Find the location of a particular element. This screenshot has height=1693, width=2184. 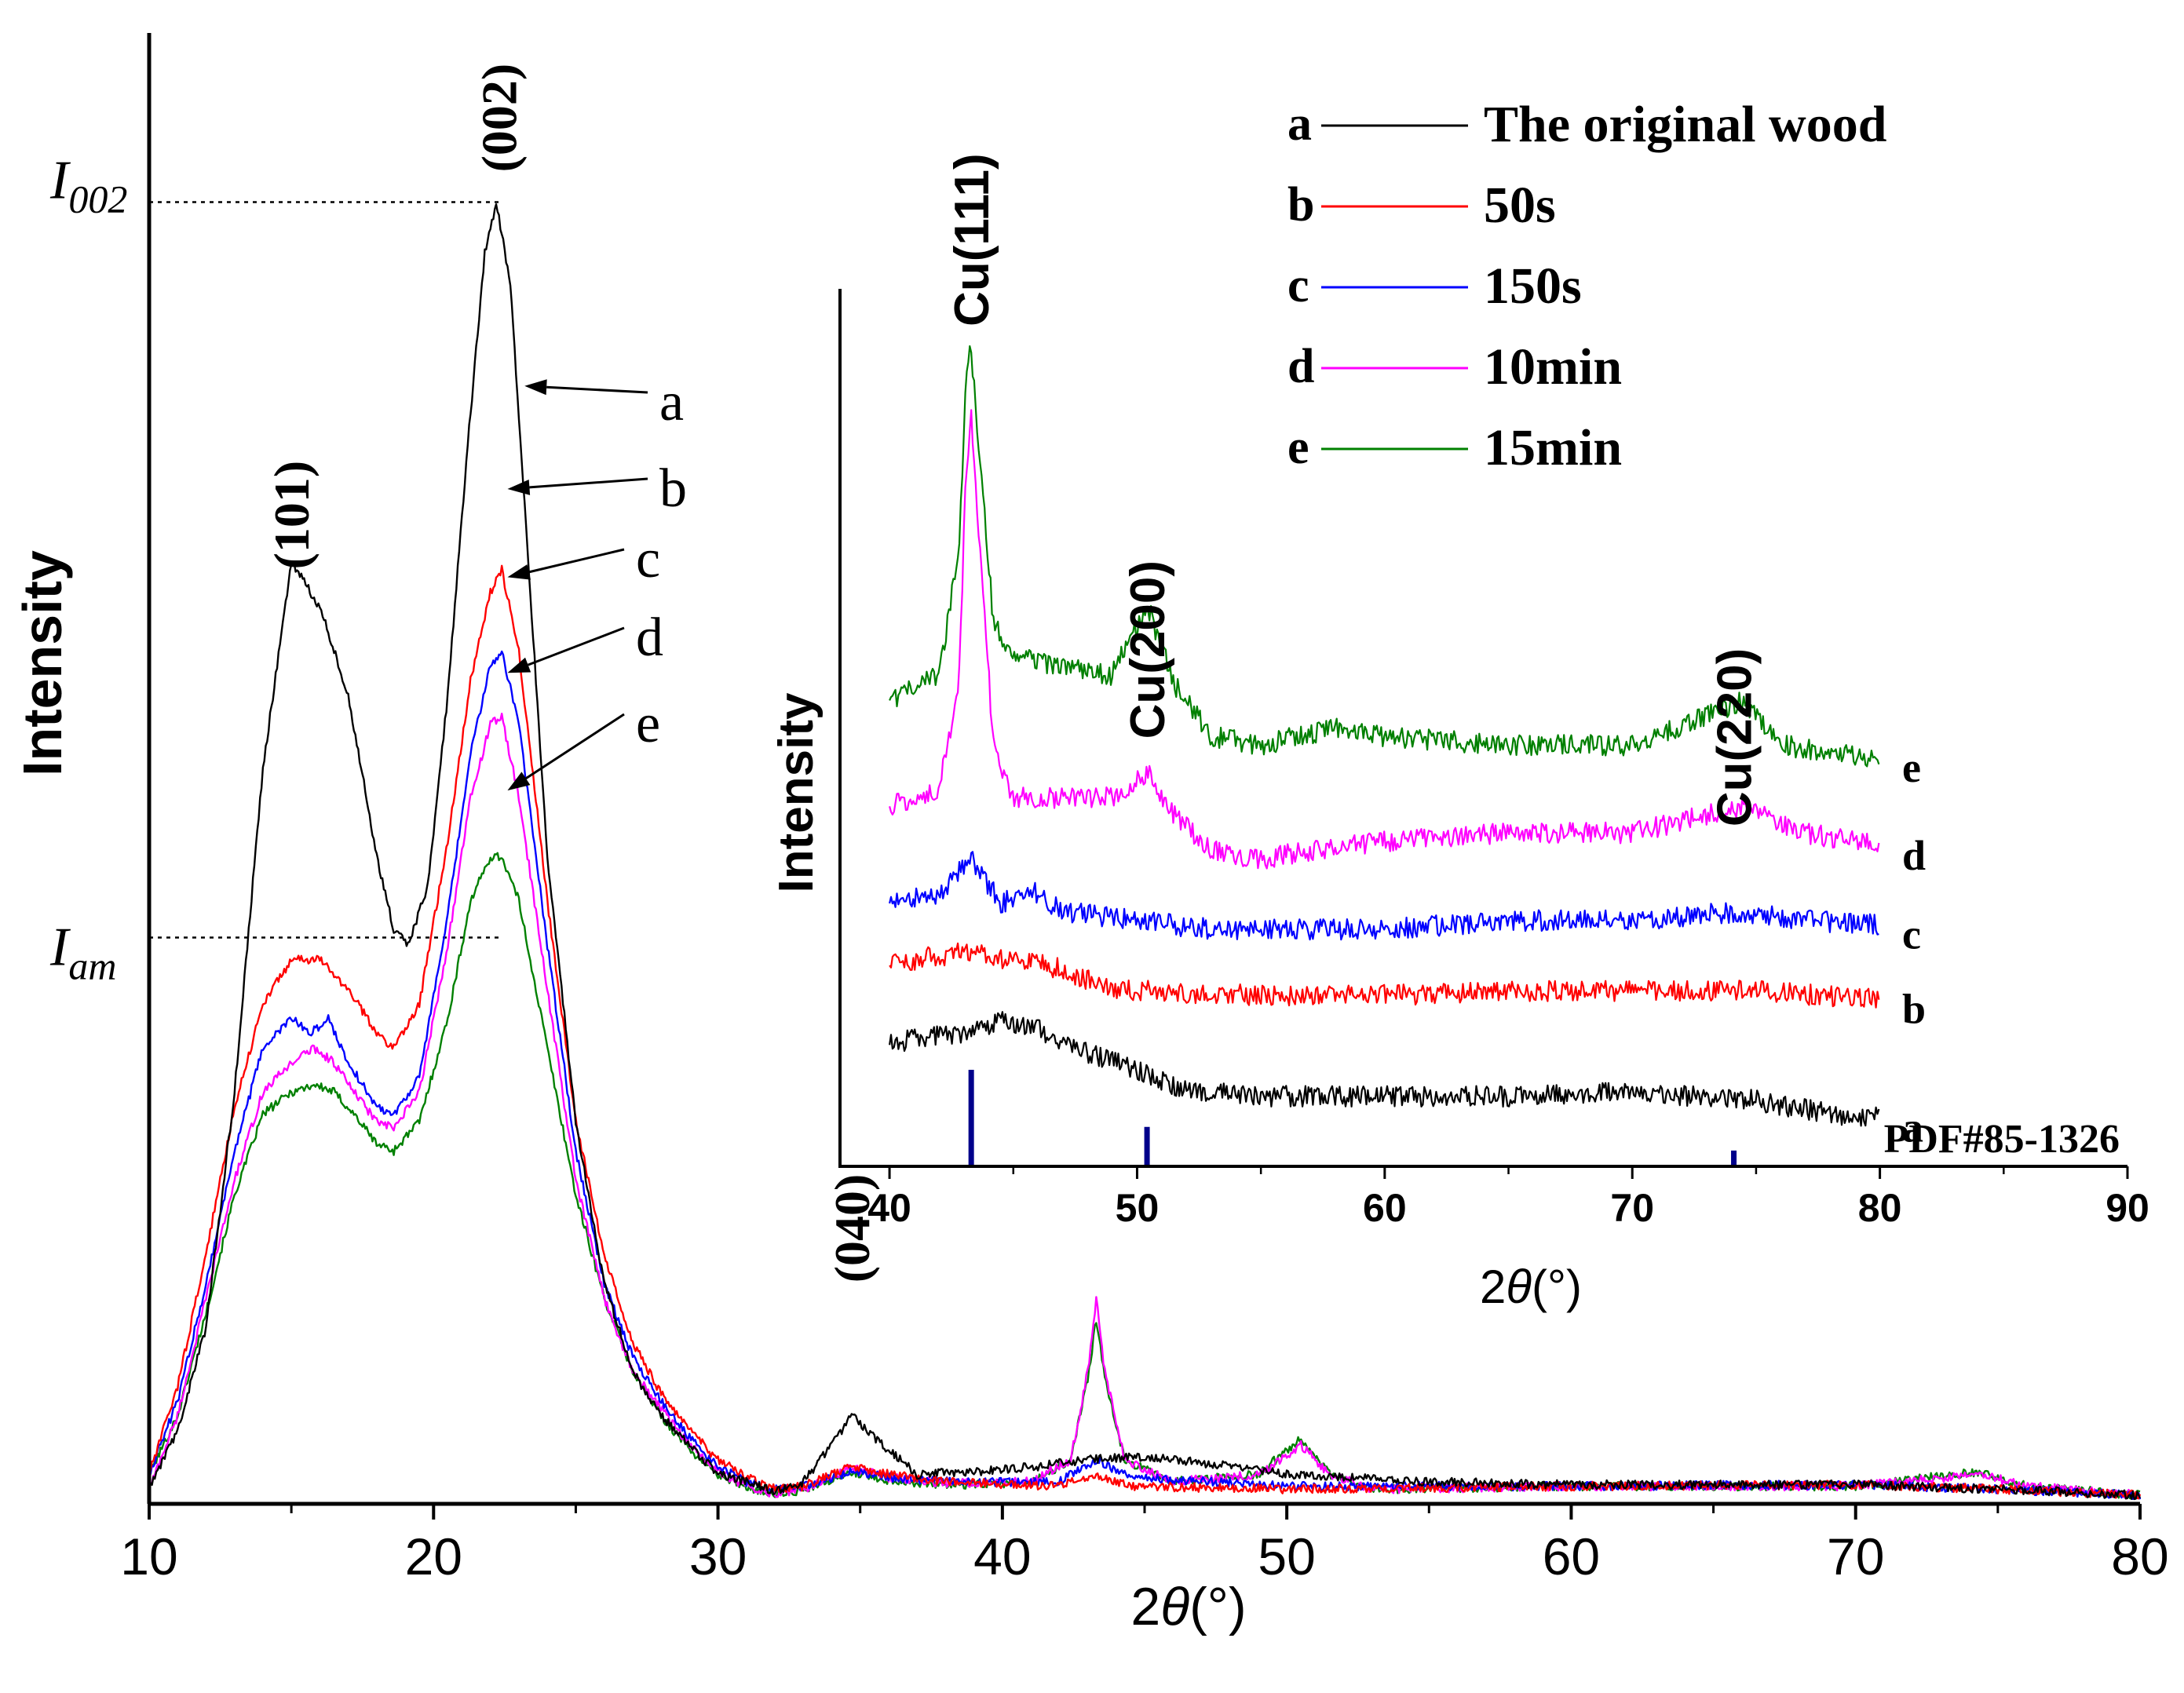

main-peak-label: (040) is located at coordinates (852, 1228).